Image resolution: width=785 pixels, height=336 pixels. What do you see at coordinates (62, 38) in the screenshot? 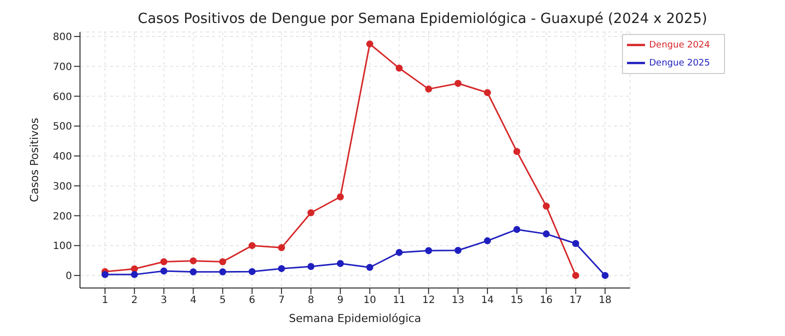
I see `y-tick-label: 800` at bounding box center [62, 38].